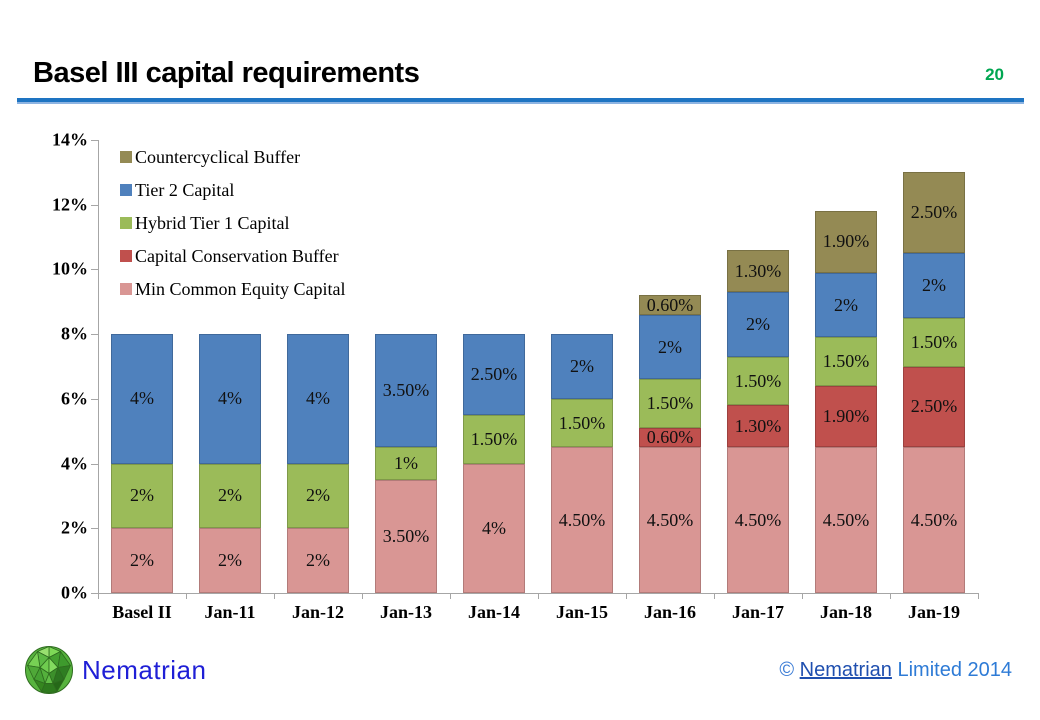  I want to click on copyright-symbol: ©, so click(787, 670).